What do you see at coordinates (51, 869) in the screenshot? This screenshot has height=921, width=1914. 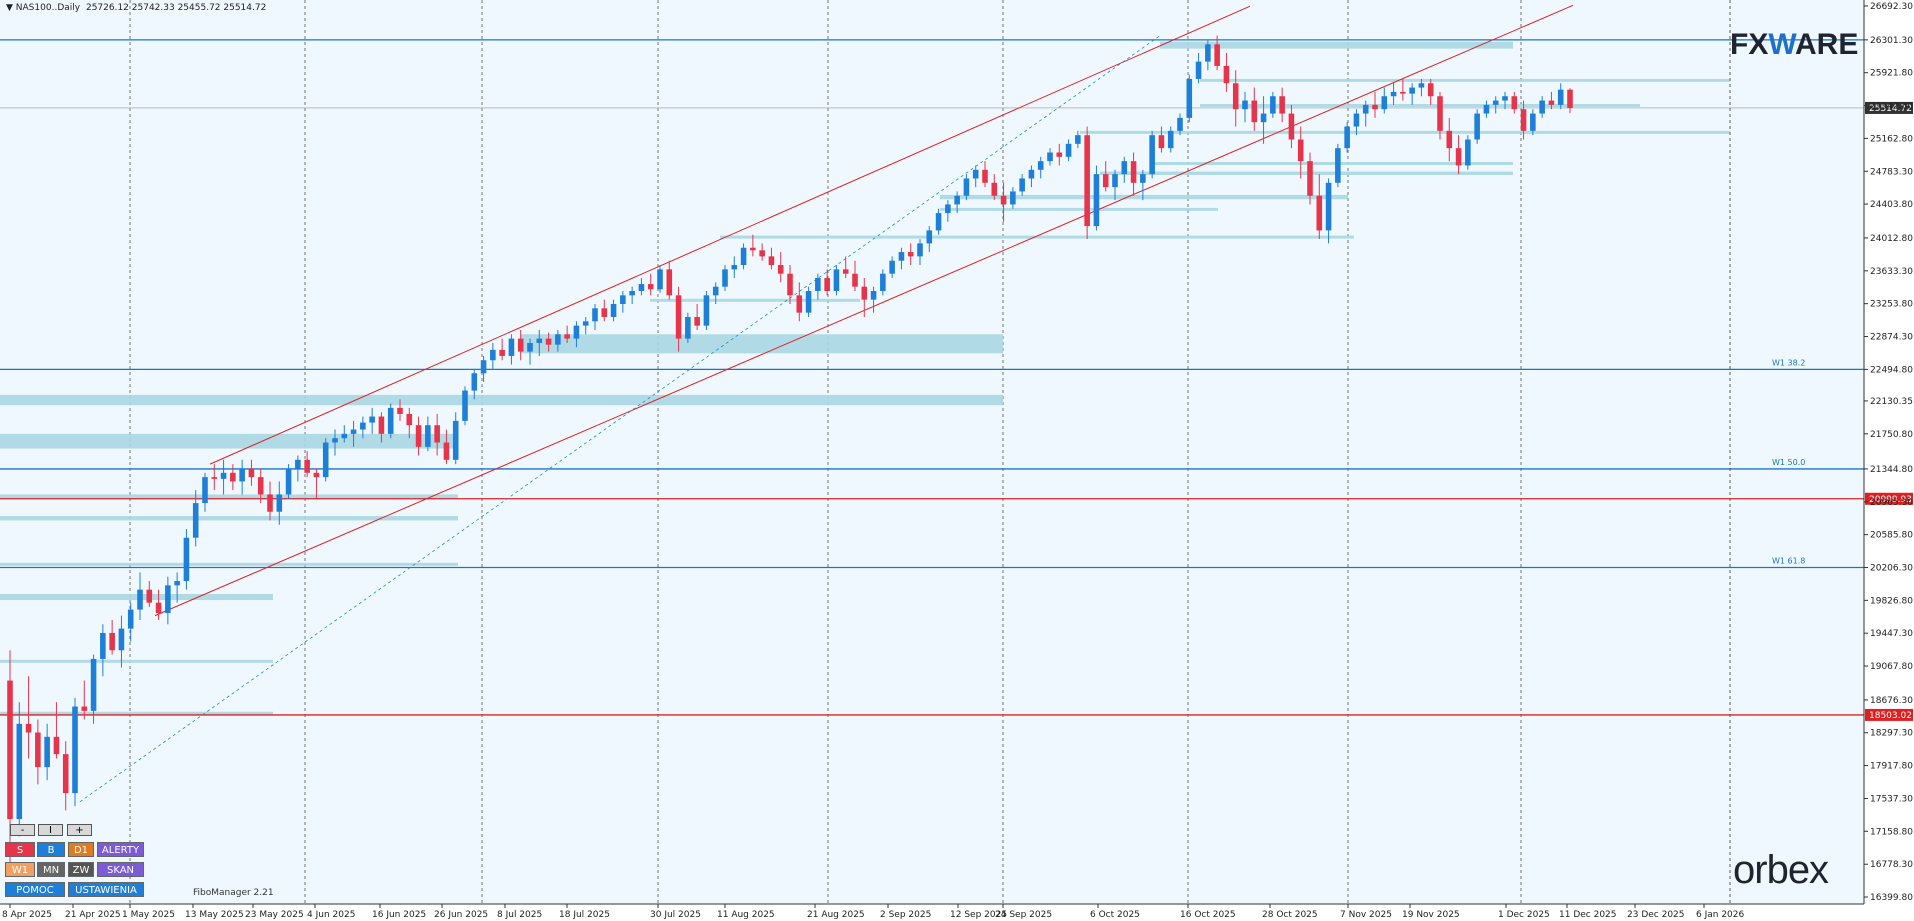 I see `mn-button: MN` at bounding box center [51, 869].